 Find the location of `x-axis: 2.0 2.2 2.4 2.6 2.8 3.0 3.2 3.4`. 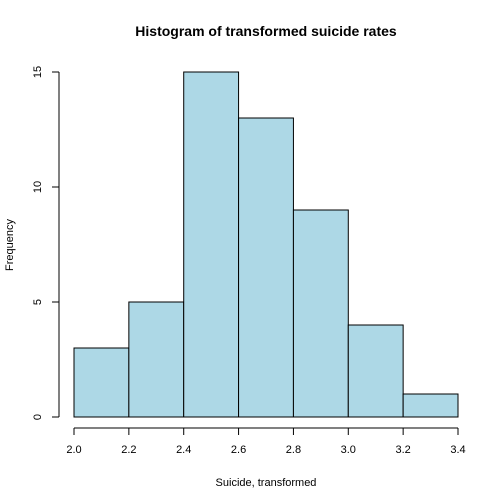

x-axis: 2.0 2.2 2.4 2.6 2.8 3.0 3.2 3.4 is located at coordinates (266, 441).